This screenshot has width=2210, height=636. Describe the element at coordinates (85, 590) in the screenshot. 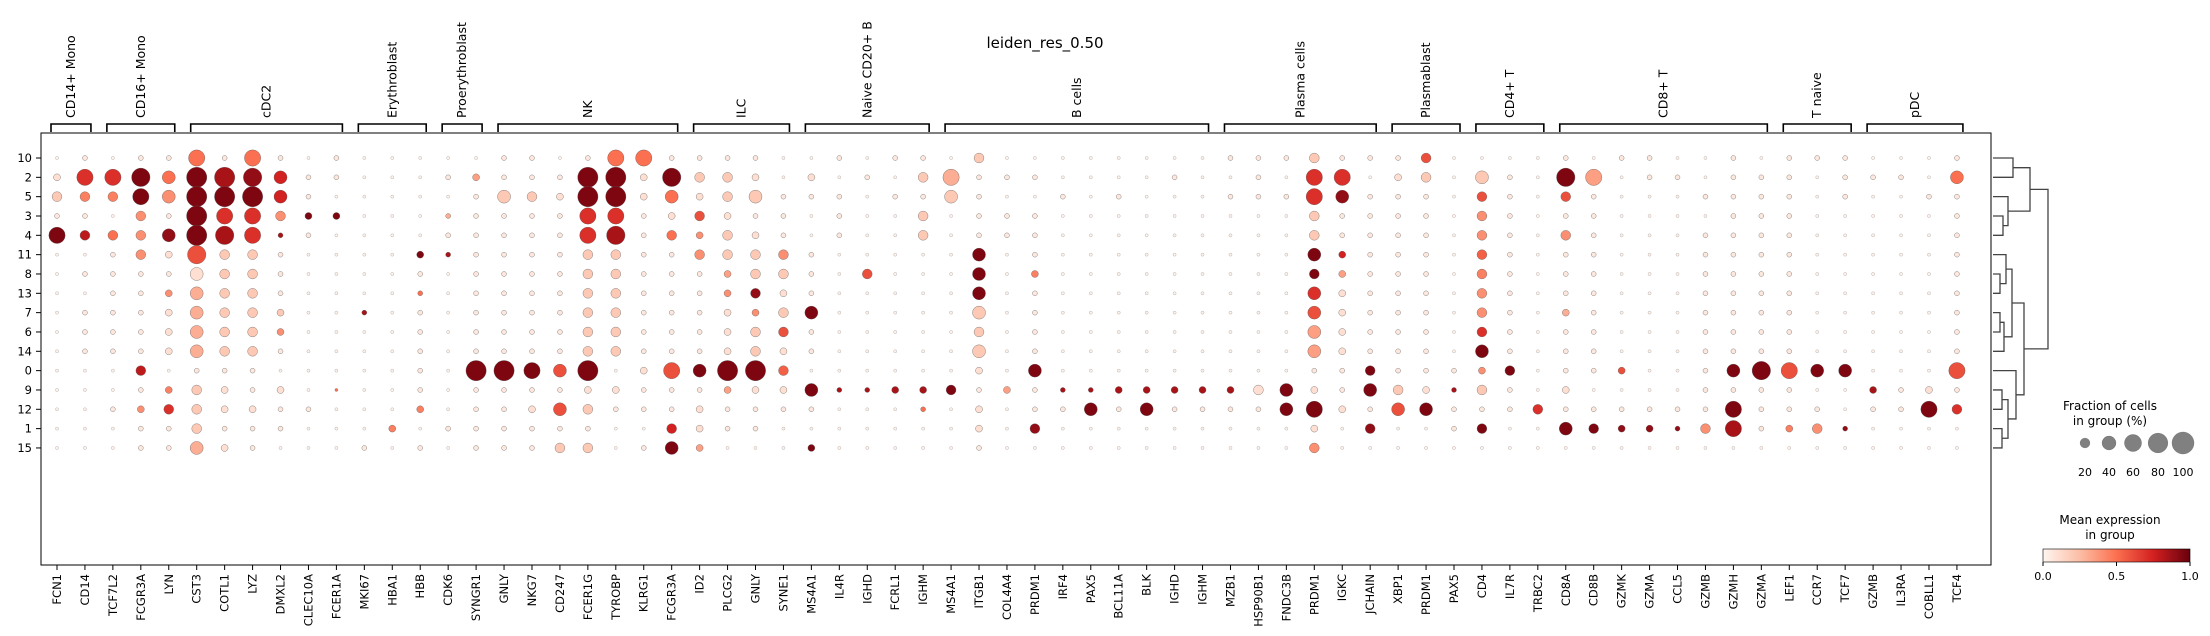

I see `gene-label: CD14` at that location.